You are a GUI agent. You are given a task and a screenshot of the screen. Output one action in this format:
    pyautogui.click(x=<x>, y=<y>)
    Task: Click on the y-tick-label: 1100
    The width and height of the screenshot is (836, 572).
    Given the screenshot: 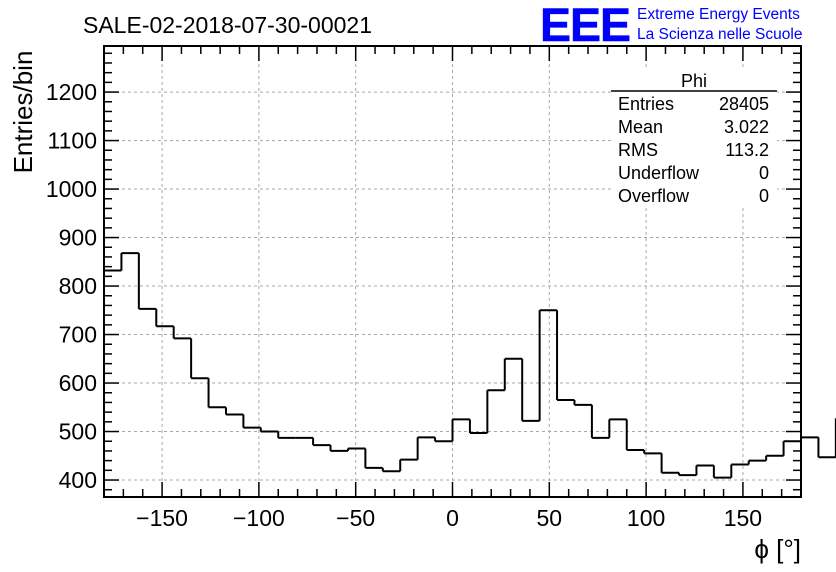 What is the action you would take?
    pyautogui.click(x=72, y=141)
    